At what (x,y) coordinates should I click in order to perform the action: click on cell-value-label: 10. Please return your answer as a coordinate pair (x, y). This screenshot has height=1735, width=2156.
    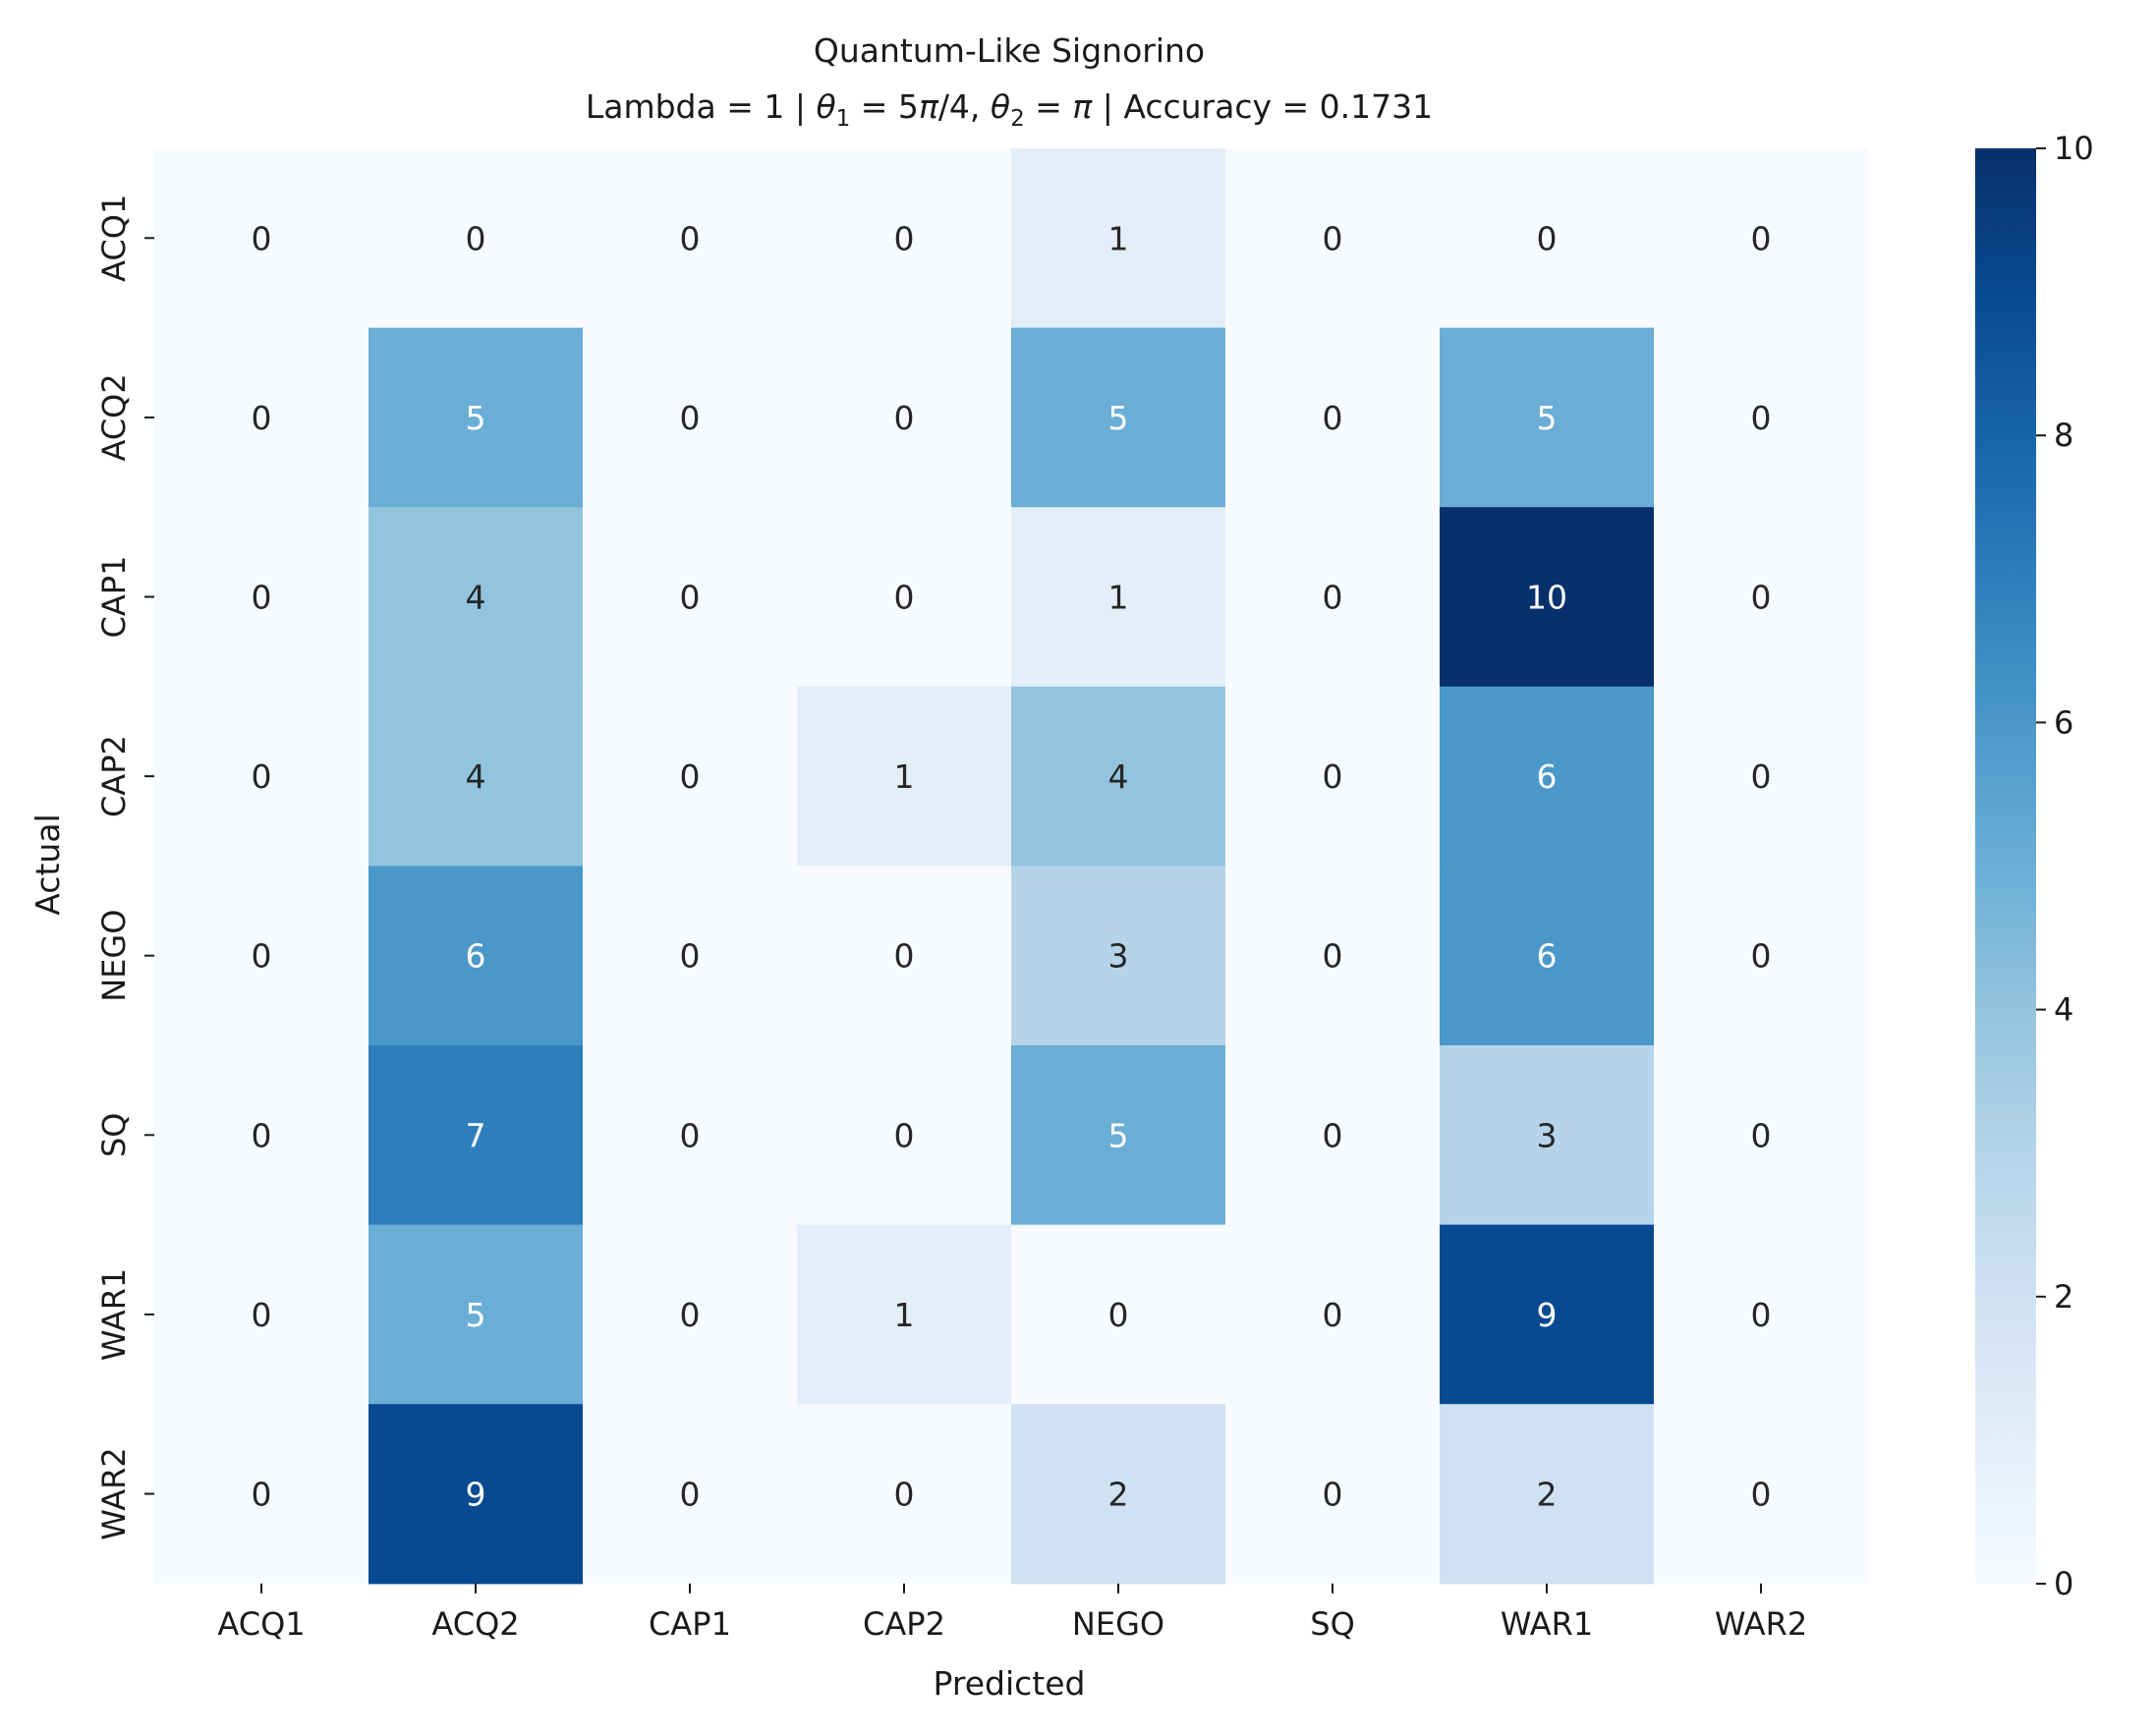
    Looking at the image, I should click on (1546, 598).